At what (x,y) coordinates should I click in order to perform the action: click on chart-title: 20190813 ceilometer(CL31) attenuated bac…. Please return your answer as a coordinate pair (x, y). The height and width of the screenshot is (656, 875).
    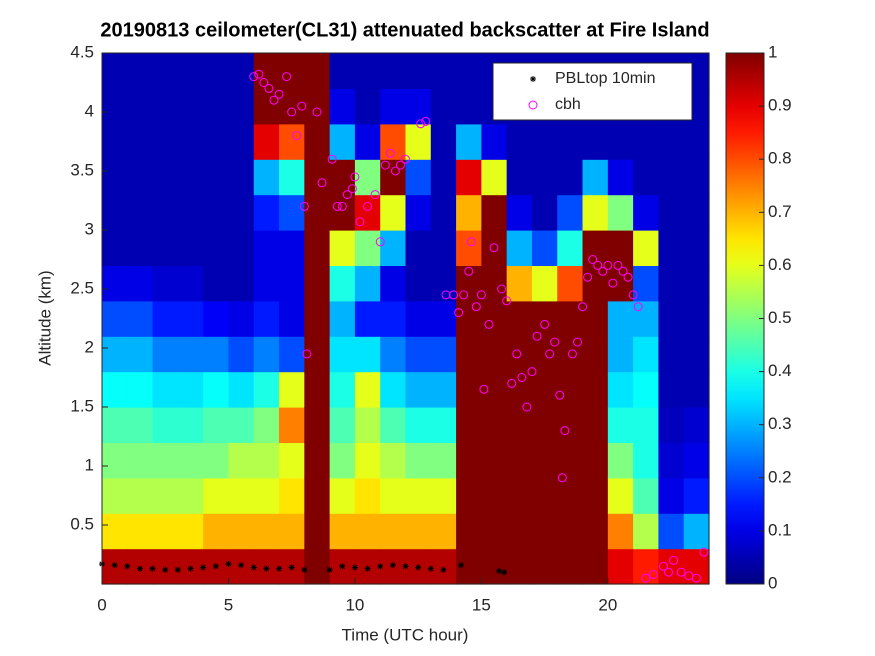
    Looking at the image, I should click on (404, 30).